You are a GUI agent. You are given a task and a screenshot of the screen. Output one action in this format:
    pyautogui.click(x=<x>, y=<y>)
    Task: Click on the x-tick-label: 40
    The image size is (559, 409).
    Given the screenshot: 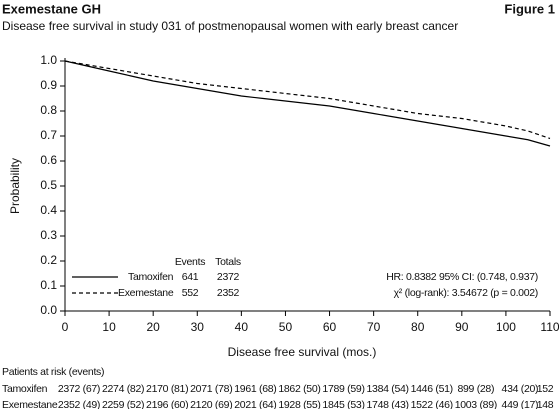 What is the action you would take?
    pyautogui.click(x=242, y=327)
    